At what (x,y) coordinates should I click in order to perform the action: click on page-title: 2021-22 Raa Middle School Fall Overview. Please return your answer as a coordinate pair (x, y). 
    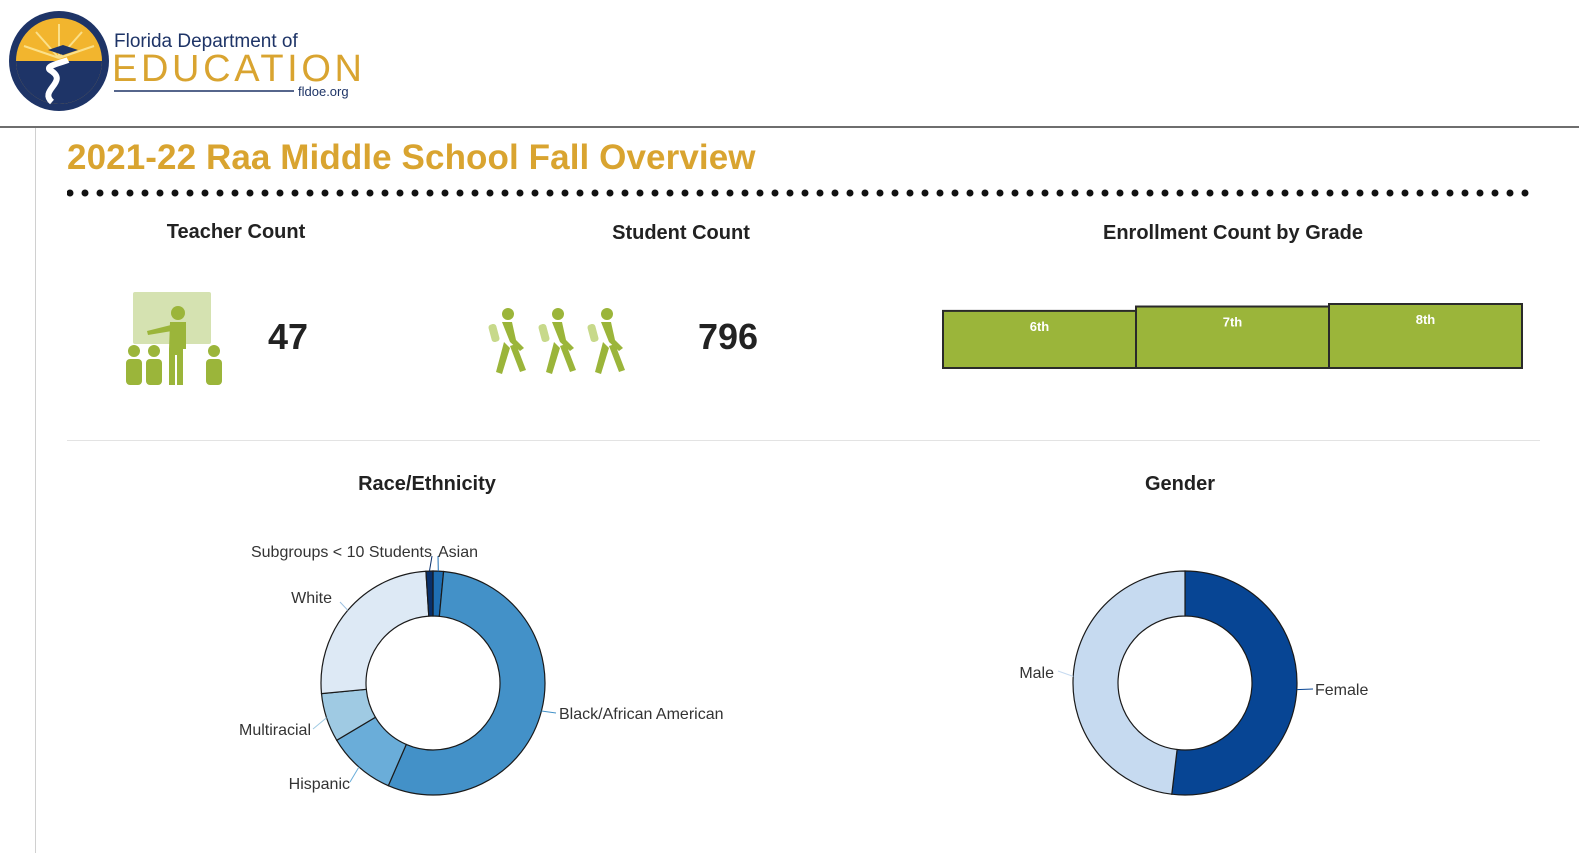
    Looking at the image, I should click on (411, 157).